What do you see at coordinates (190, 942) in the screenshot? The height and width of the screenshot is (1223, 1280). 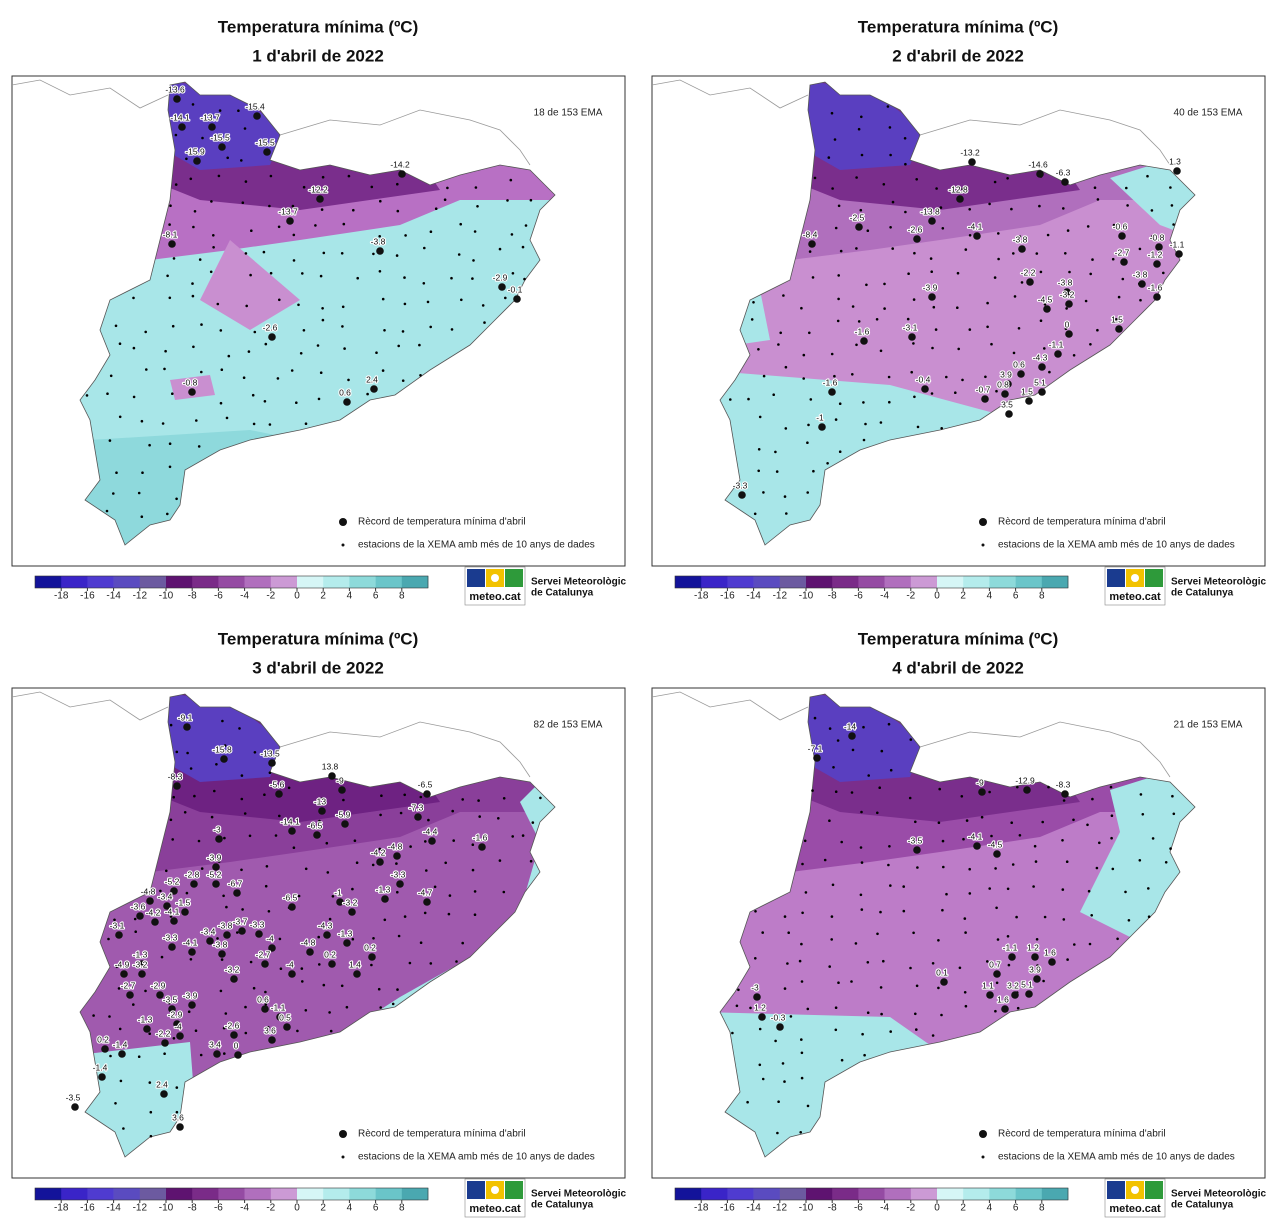 I see `station-label: -4.1` at bounding box center [190, 942].